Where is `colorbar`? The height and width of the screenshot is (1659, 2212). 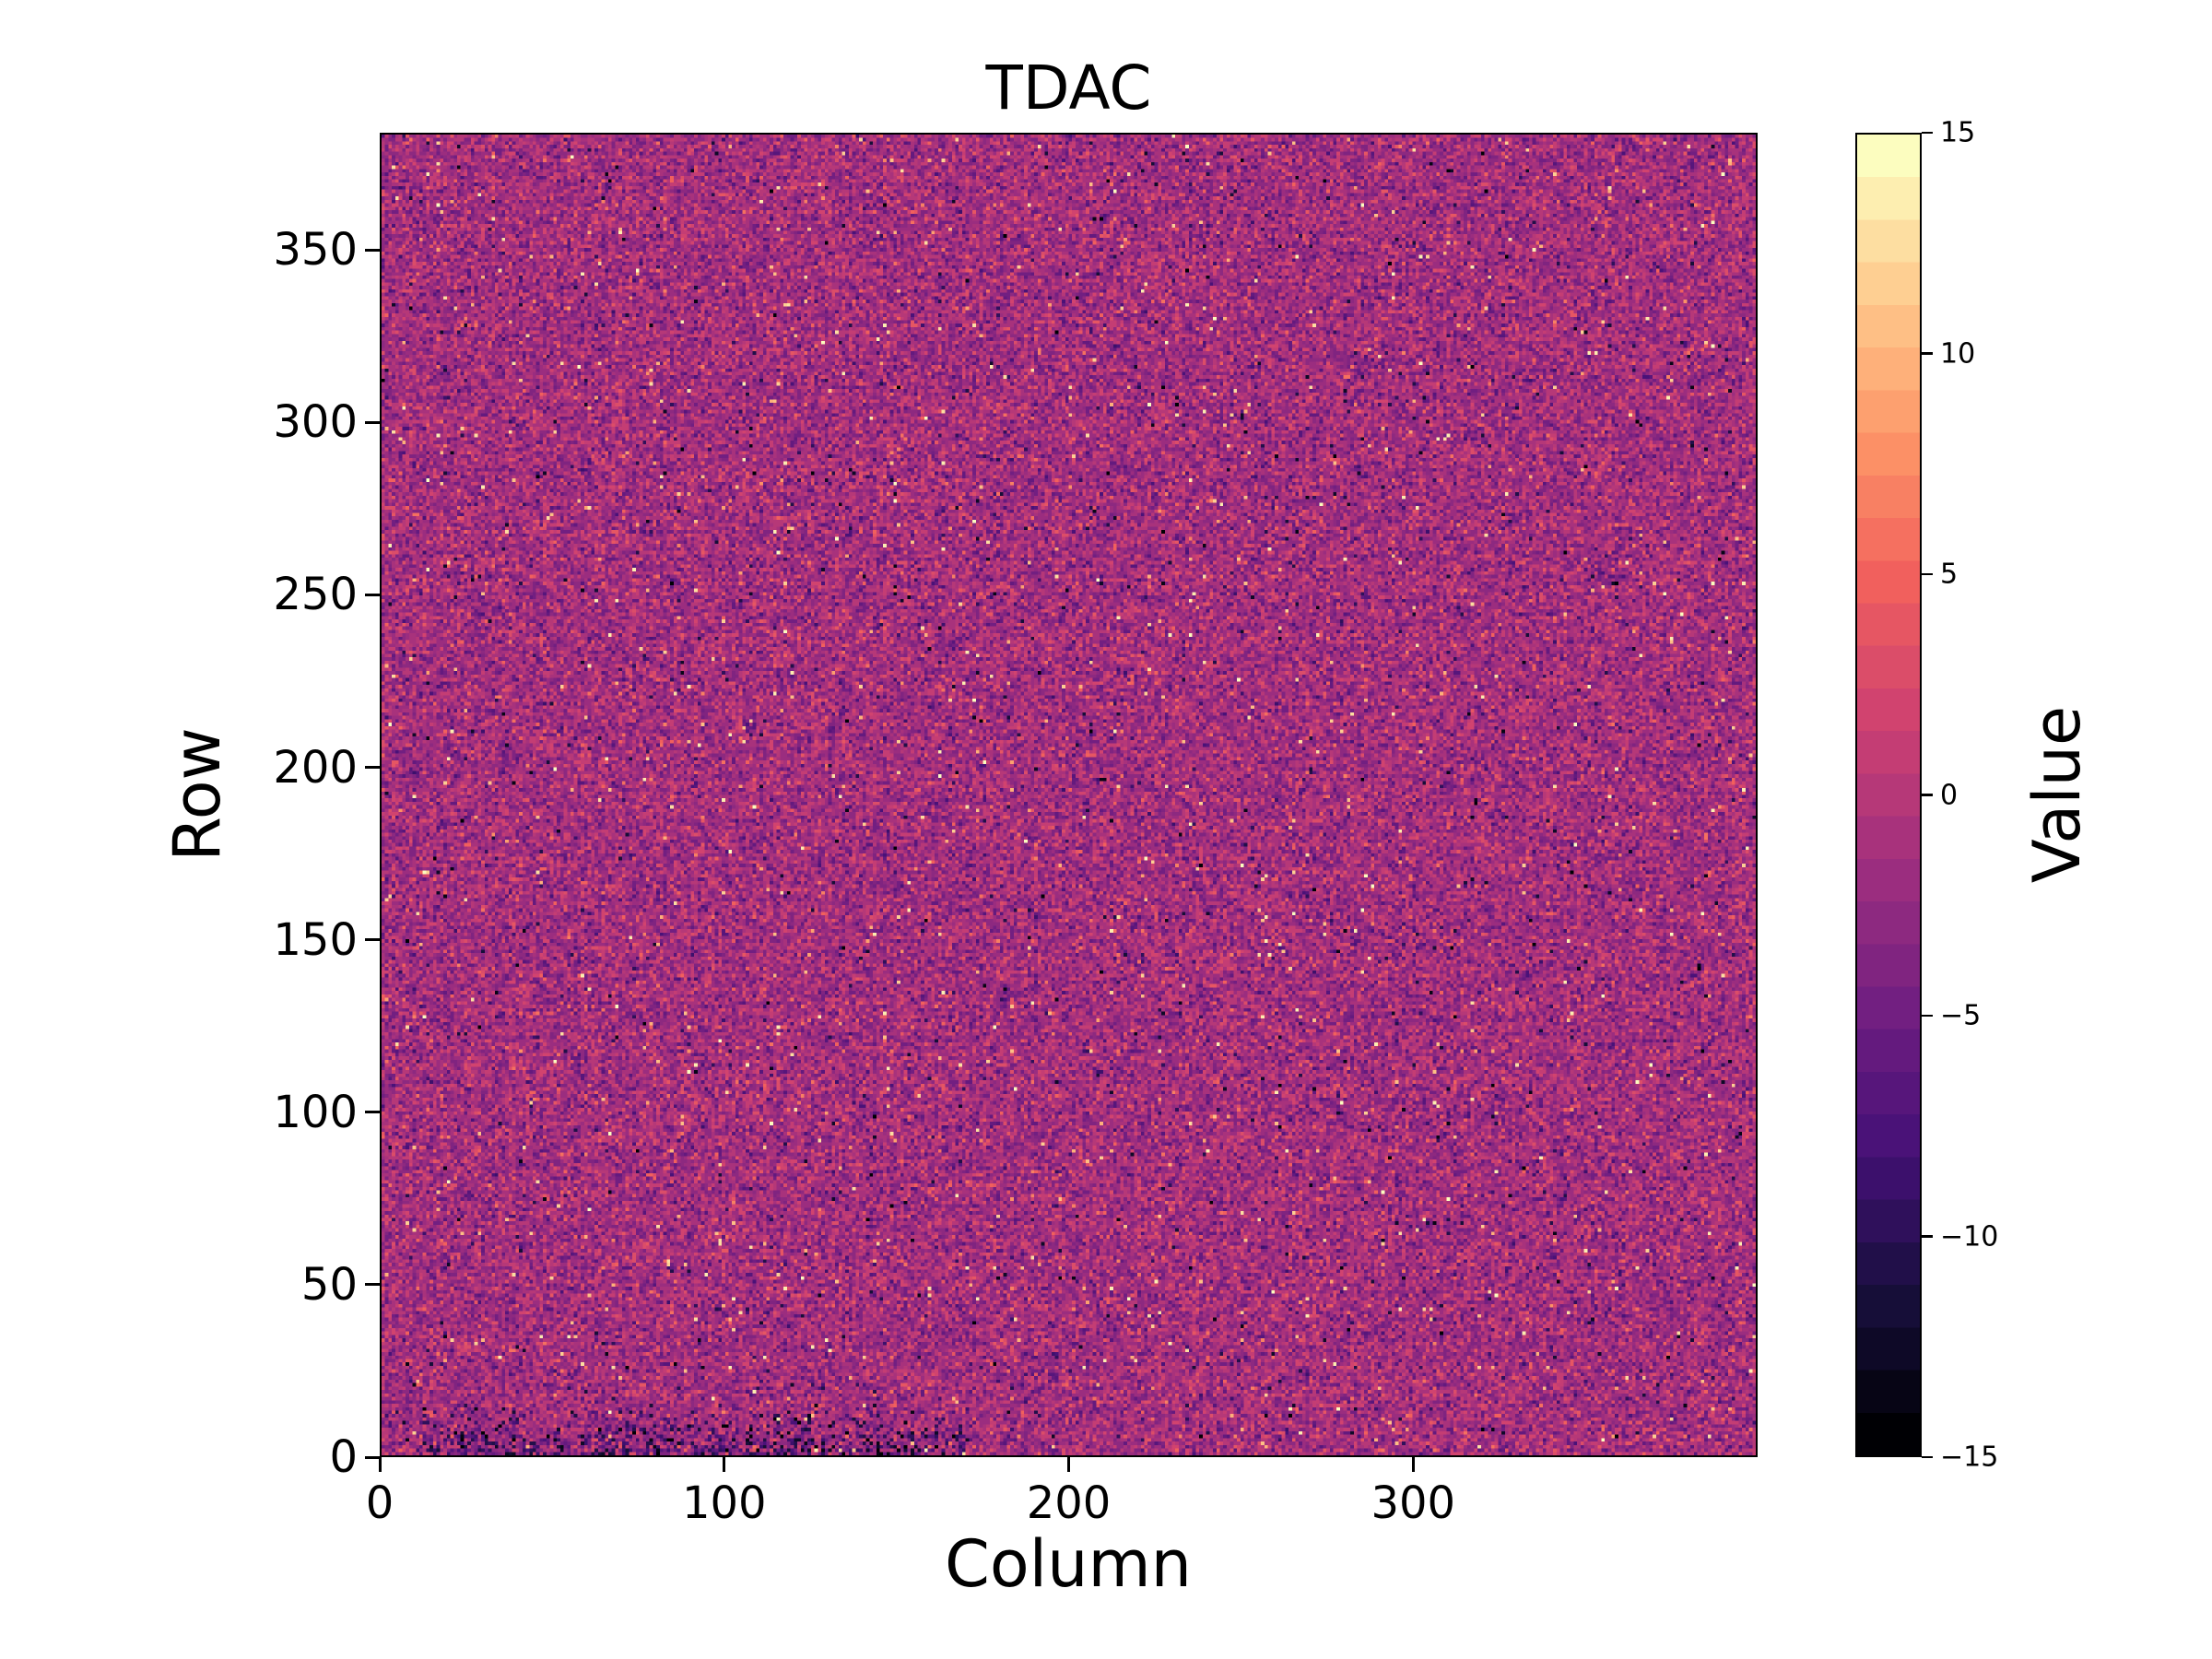
colorbar is located at coordinates (1888, 795).